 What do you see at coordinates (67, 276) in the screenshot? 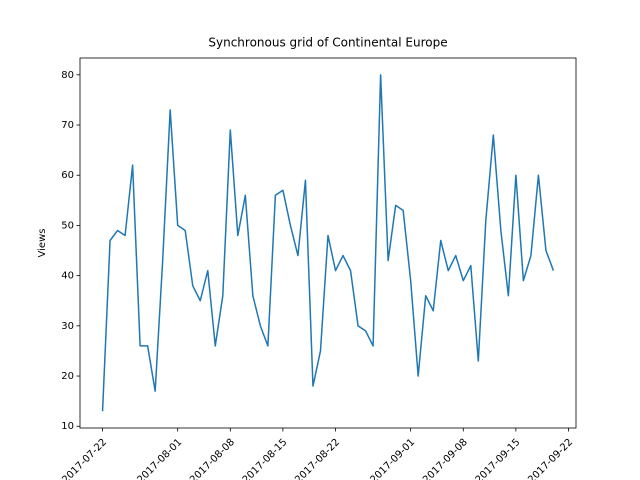
I see `y-tick-label: 40` at bounding box center [67, 276].